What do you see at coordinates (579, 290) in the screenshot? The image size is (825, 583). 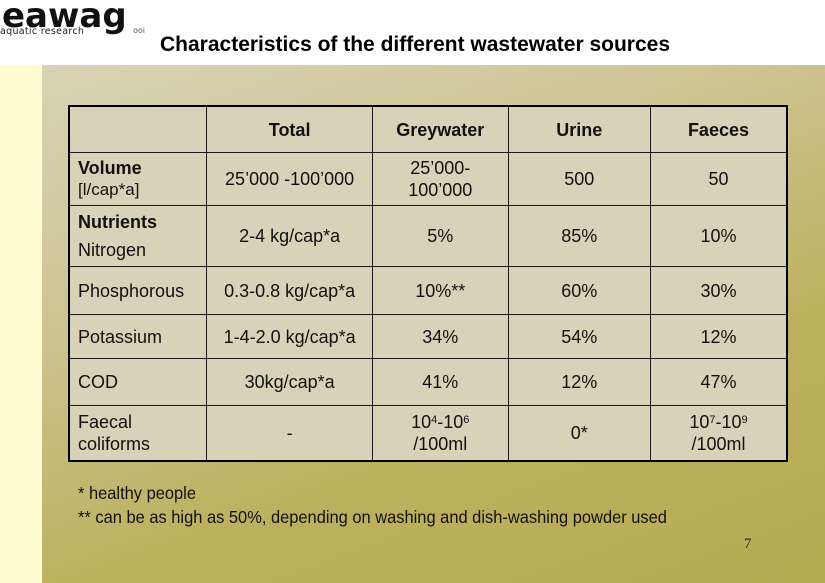 I see `cell-urine: 60%` at bounding box center [579, 290].